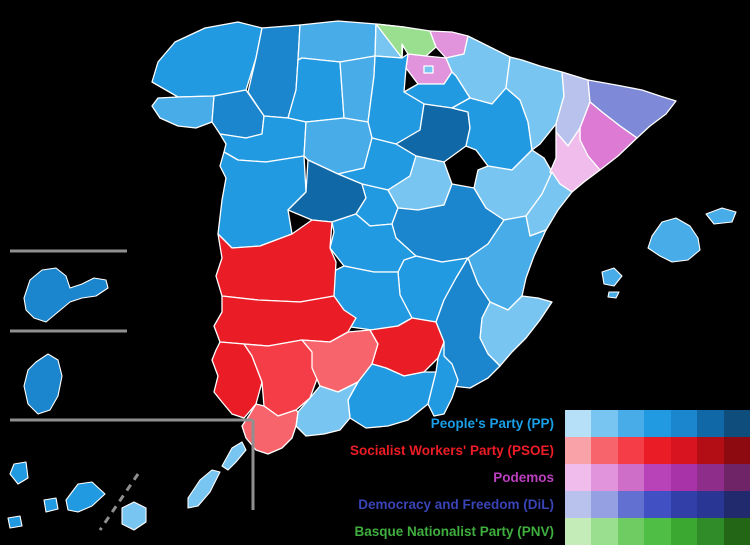  What do you see at coordinates (281, 378) in the screenshot?
I see `province-sevilla` at bounding box center [281, 378].